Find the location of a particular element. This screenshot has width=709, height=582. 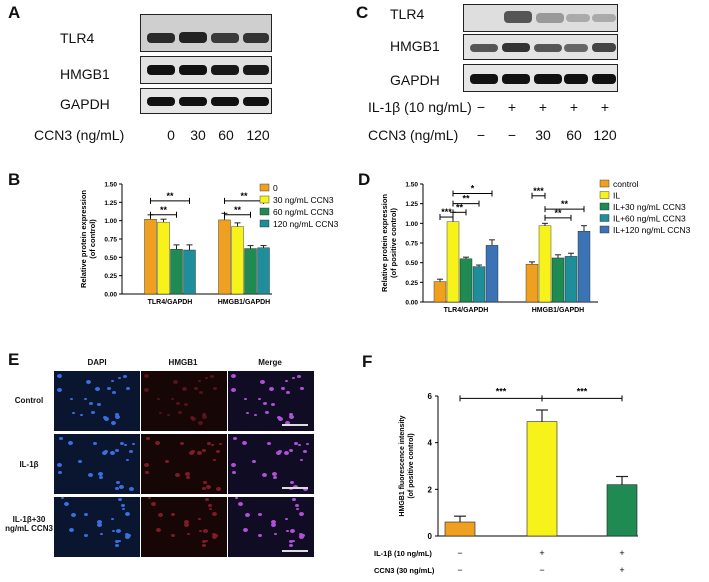

legend-label: IL+30 ng/mL CCN3 is located at coordinates (649, 207).